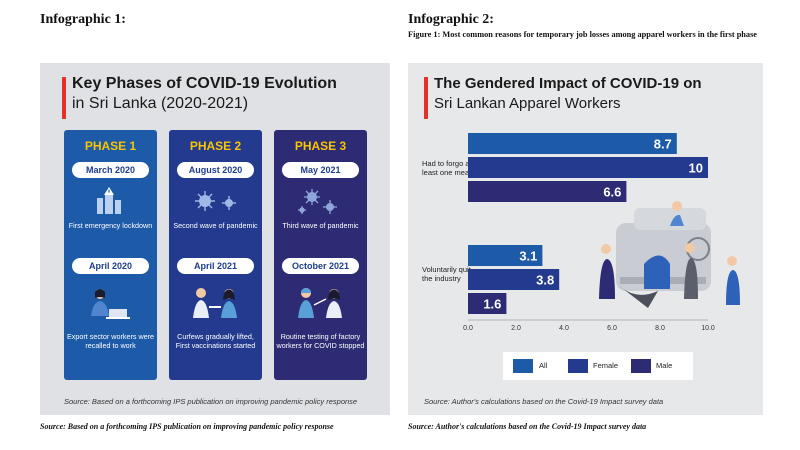  Describe the element at coordinates (564, 328) in the screenshot. I see `x-tick-label: 4.0` at that location.